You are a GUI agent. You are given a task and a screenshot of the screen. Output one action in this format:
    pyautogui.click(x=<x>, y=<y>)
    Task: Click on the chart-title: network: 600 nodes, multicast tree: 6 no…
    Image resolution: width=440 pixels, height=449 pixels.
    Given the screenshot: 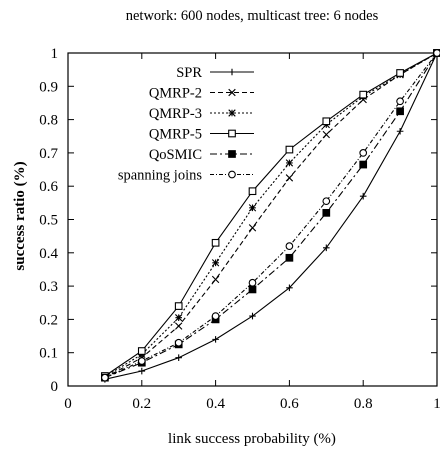 What is the action you would take?
    pyautogui.click(x=252, y=16)
    